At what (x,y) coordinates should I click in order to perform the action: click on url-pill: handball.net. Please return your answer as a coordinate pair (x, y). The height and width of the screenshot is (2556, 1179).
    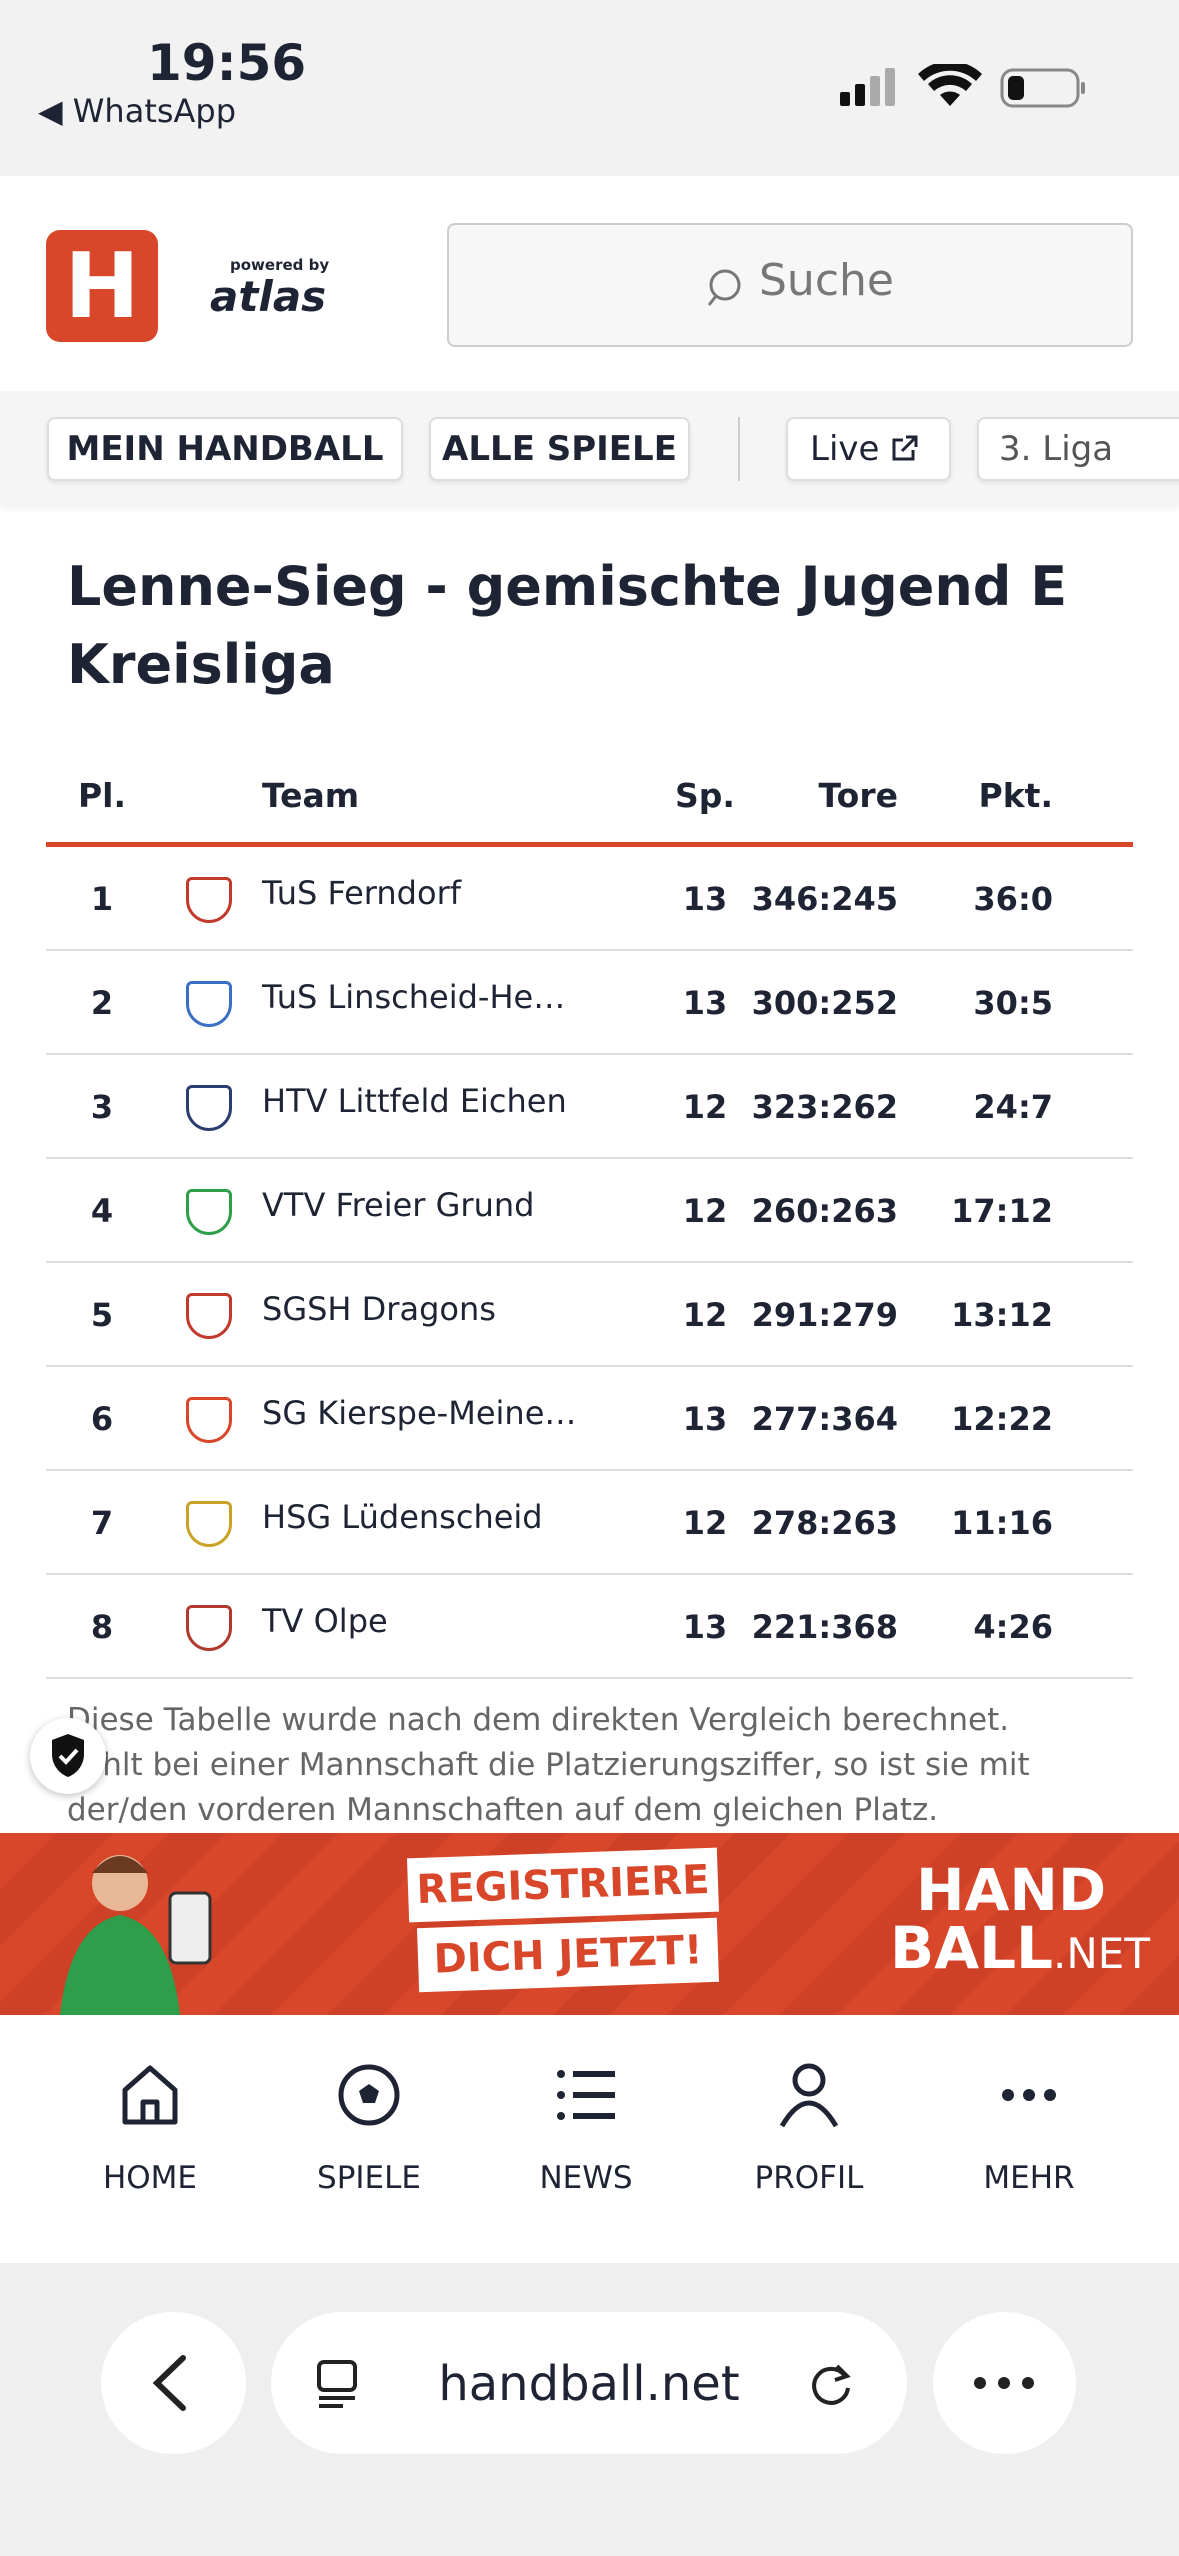
    Looking at the image, I should click on (589, 2383).